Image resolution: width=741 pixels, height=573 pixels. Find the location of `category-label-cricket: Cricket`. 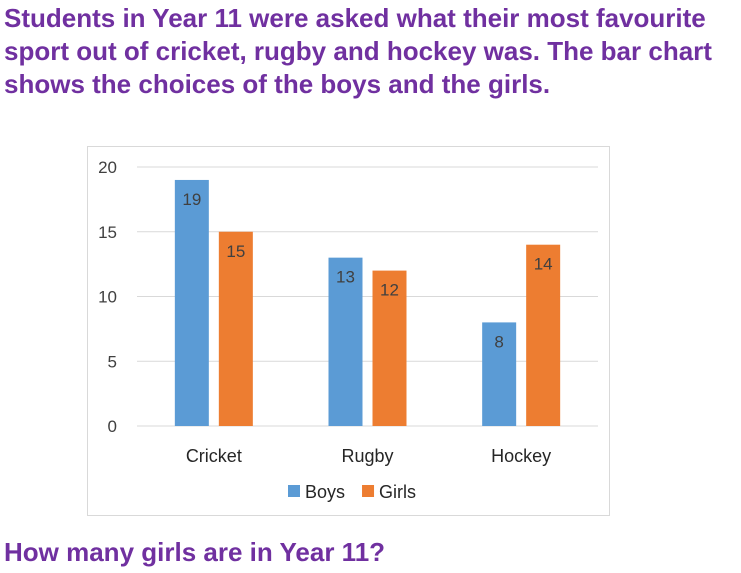

category-label-cricket: Cricket is located at coordinates (214, 456).